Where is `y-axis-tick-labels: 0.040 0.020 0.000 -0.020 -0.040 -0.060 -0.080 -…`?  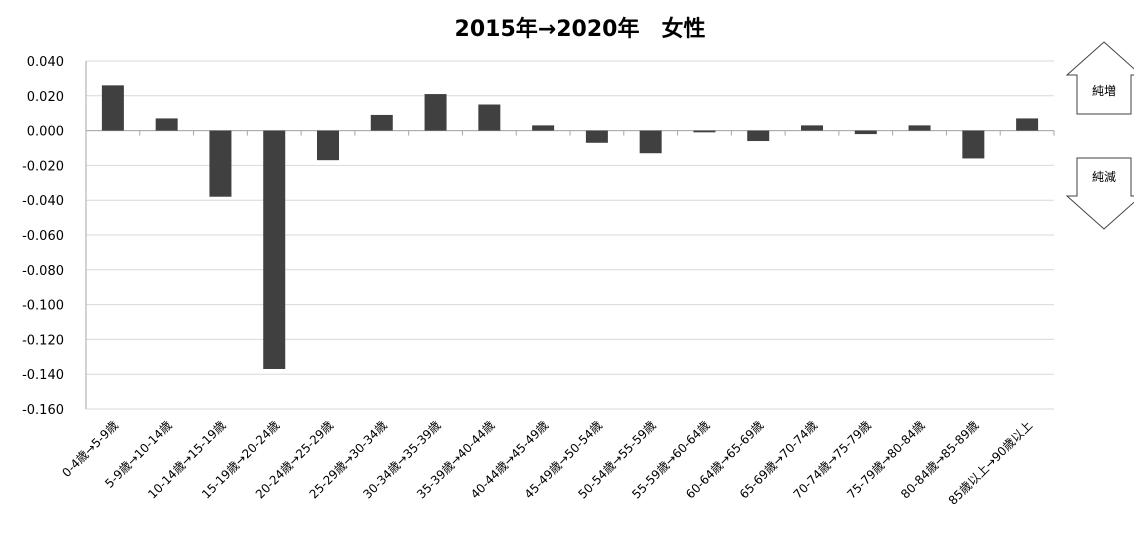
y-axis-tick-labels: 0.040 0.020 0.000 -0.020 -0.040 -0.060 -0.080 -… is located at coordinates (43, 236).